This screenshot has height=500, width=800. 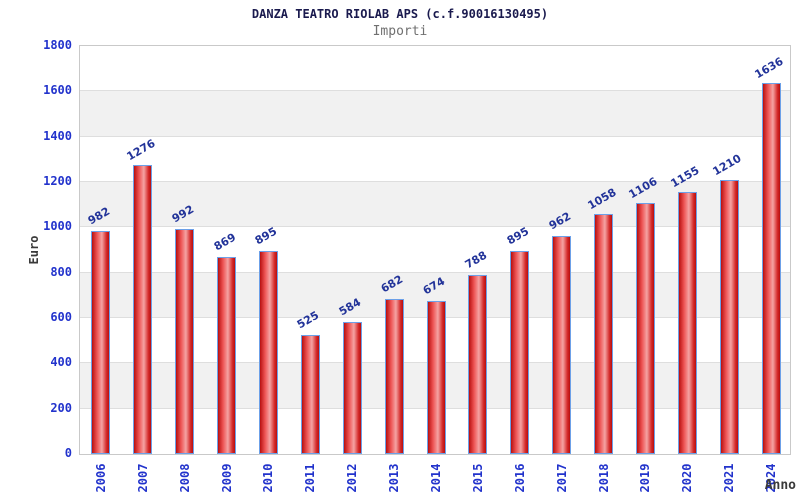 What do you see at coordinates (100, 478) in the screenshot?
I see `x-tick-2006: 2006` at bounding box center [100, 478].